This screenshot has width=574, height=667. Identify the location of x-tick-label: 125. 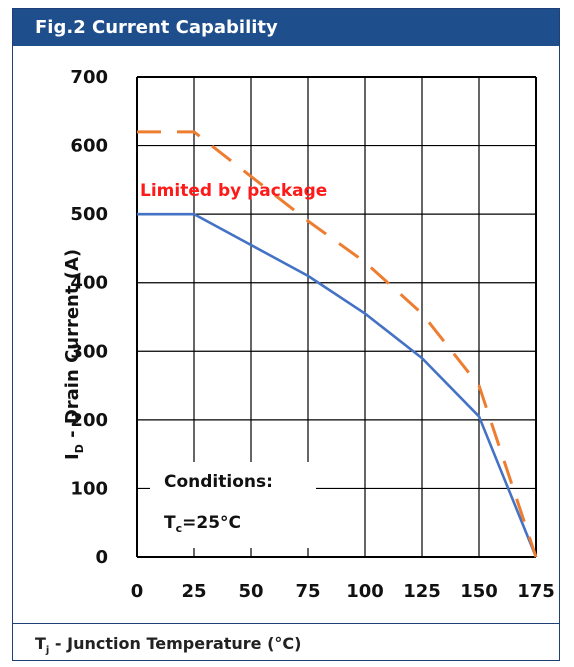
(422, 591).